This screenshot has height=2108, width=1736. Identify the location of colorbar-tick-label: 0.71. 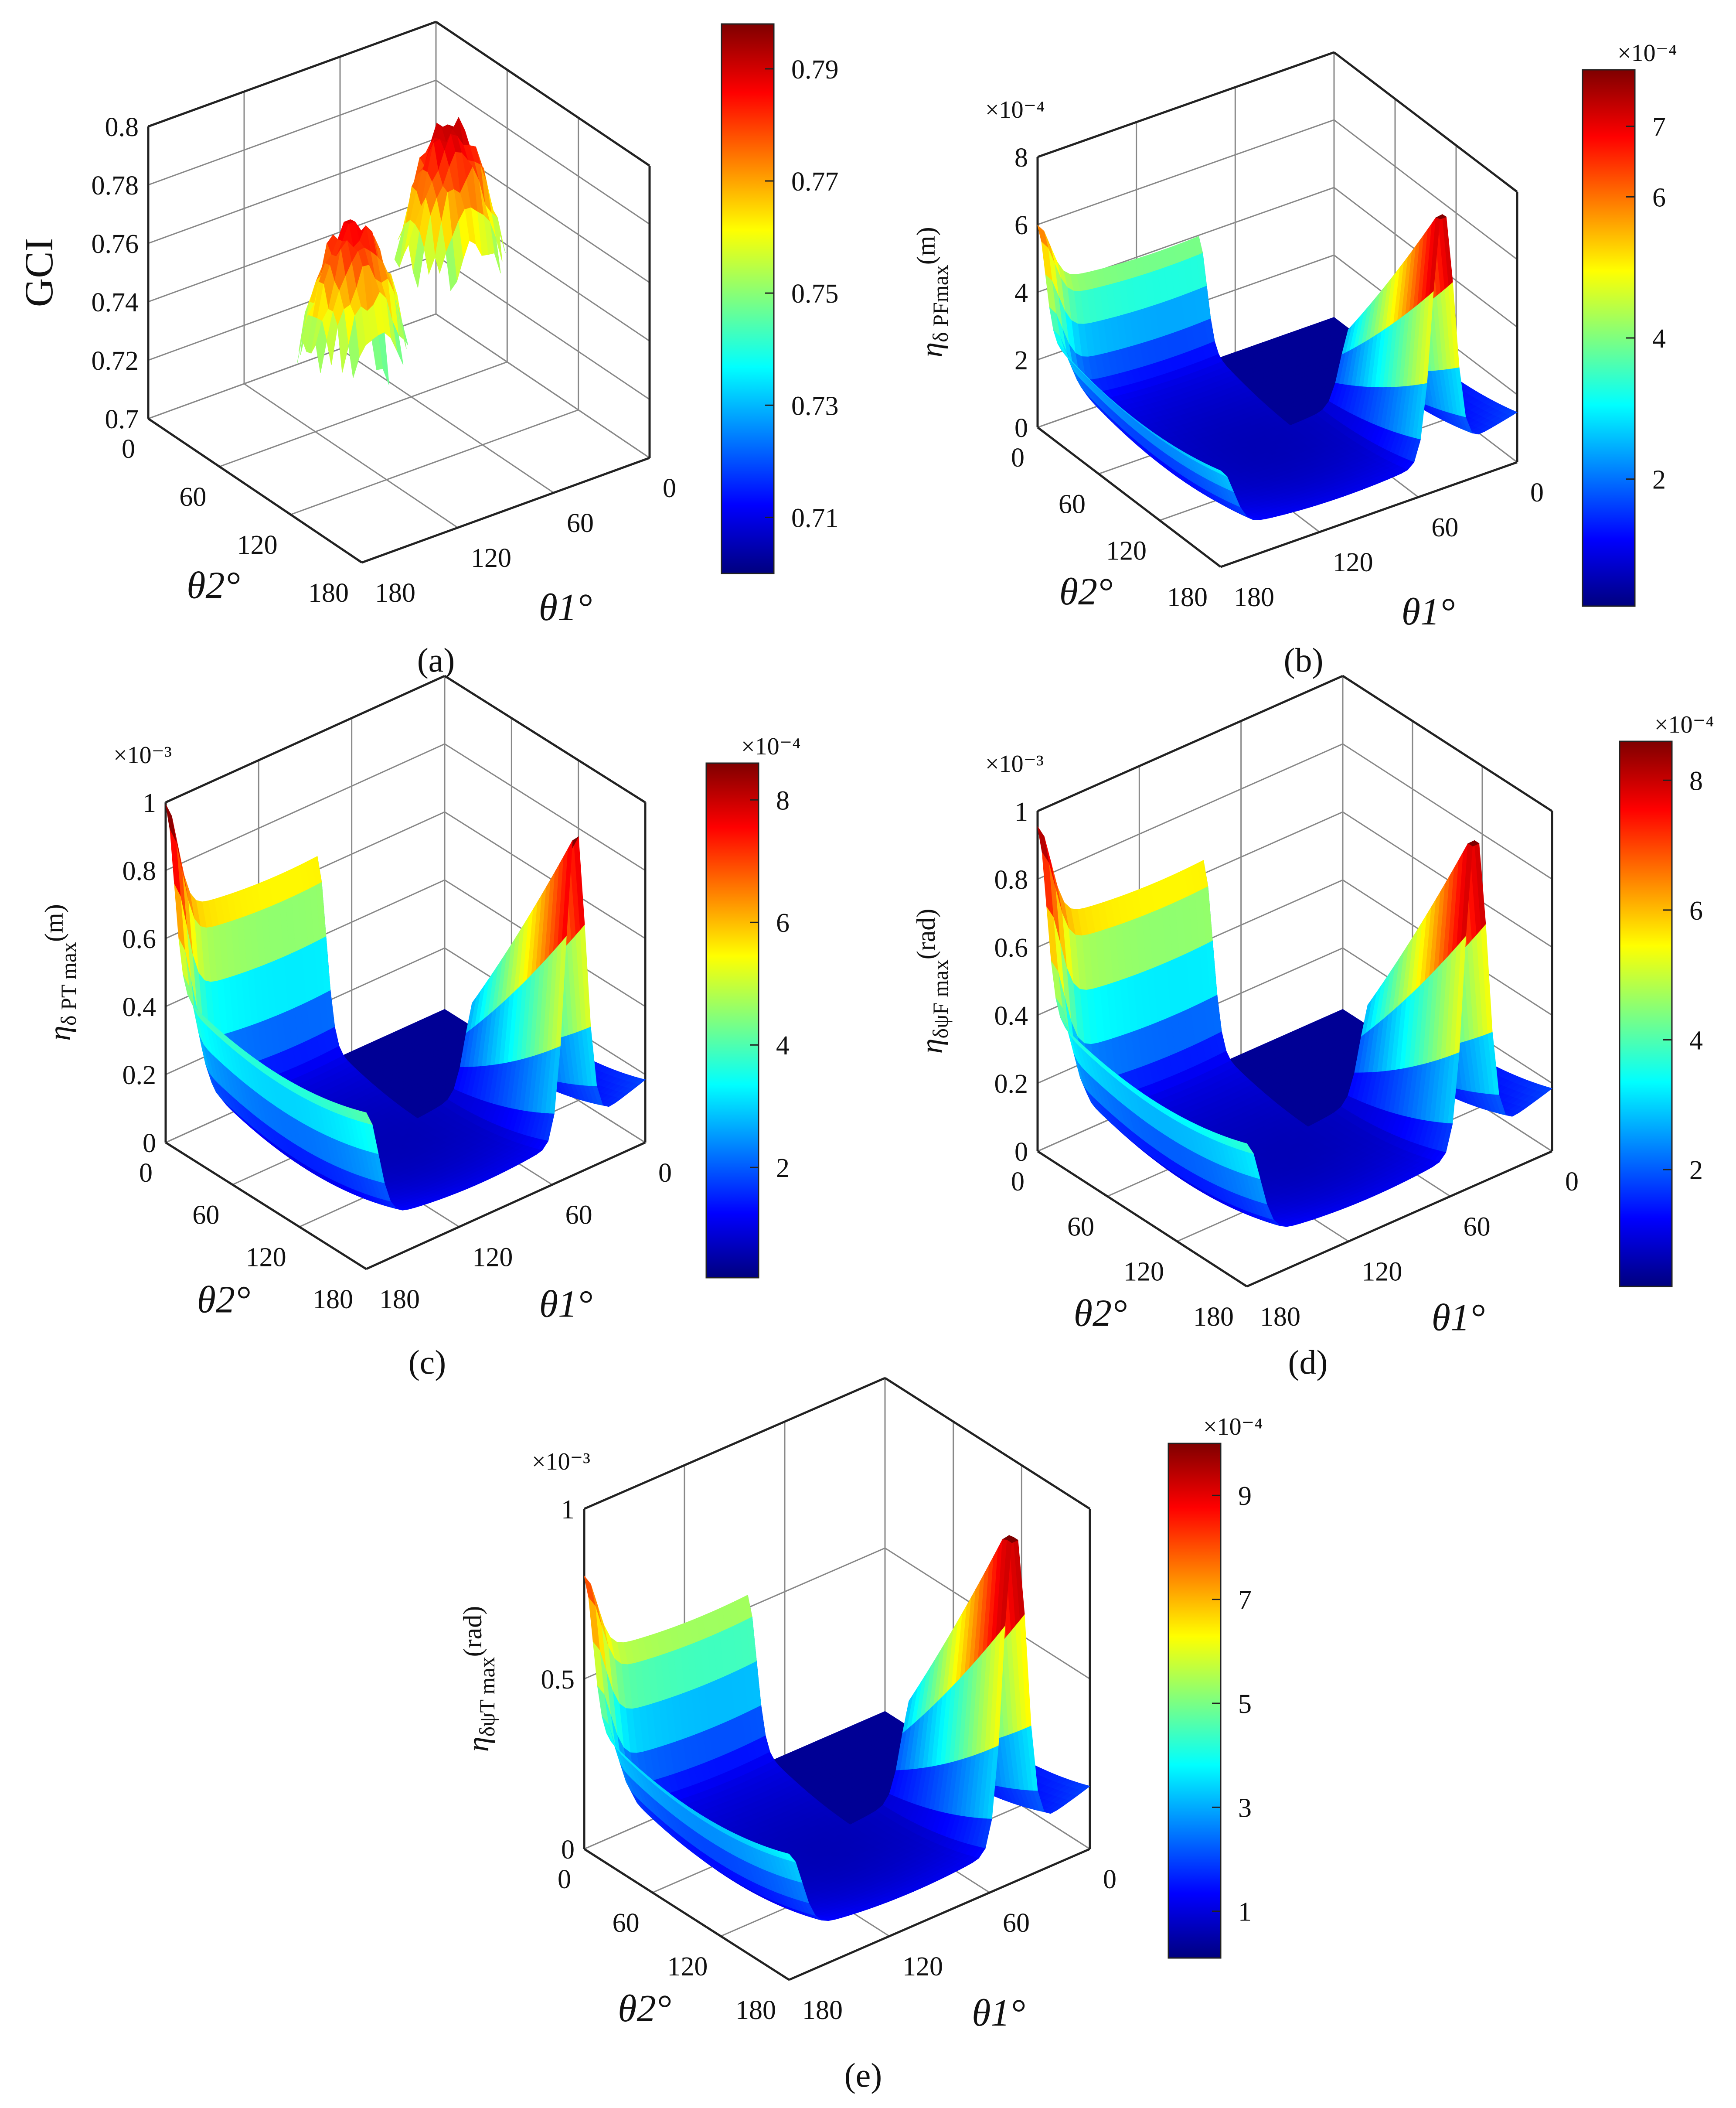
(815, 518).